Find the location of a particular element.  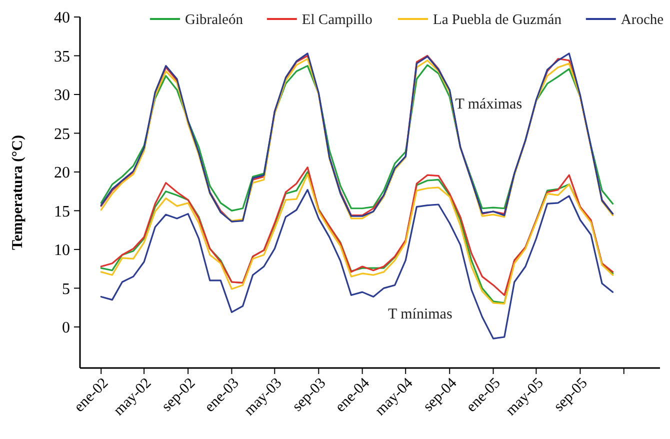

y-tick-label: 0 is located at coordinates (66, 328).